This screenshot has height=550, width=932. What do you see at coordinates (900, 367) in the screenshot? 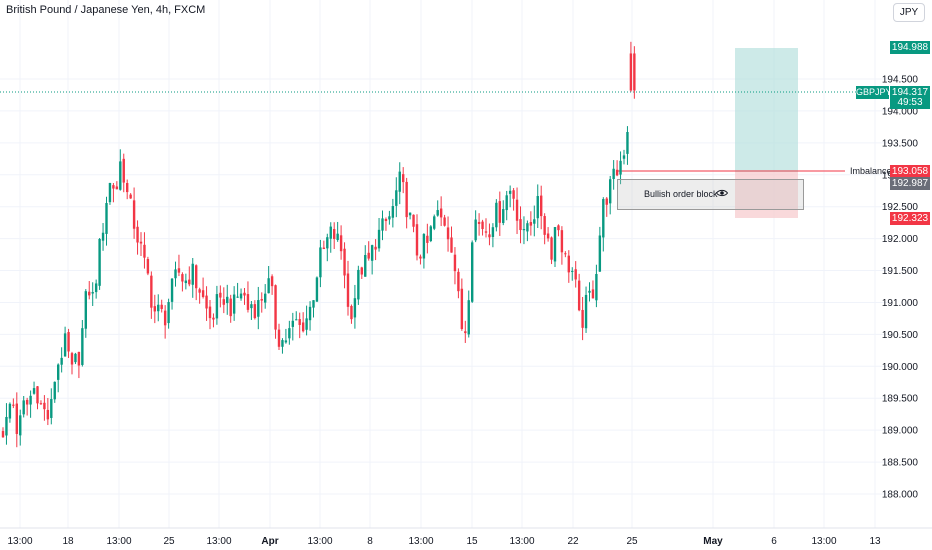
I see `price-tick-label: 190.000` at bounding box center [900, 367].